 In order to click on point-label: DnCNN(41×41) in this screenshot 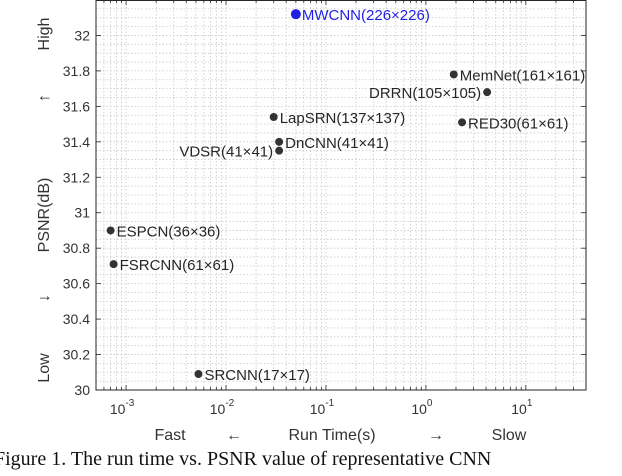, I will do `click(337, 143)`.